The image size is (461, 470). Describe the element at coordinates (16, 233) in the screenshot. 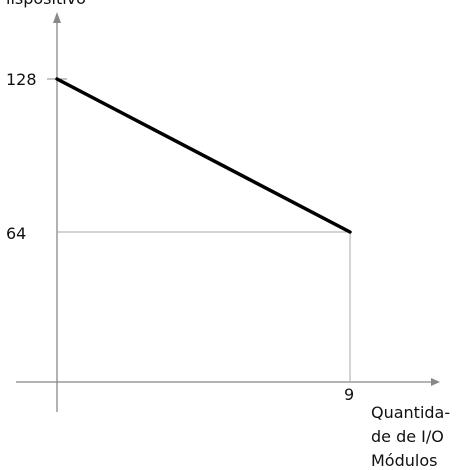

I see `y-tick-label-64: 64` at that location.